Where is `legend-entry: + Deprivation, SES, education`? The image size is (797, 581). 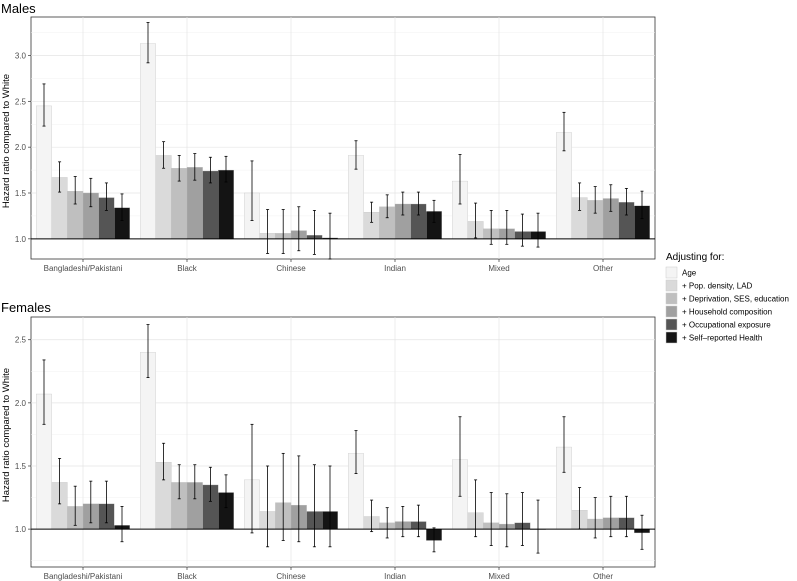 legend-entry: + Deprivation, SES, education is located at coordinates (727, 298).